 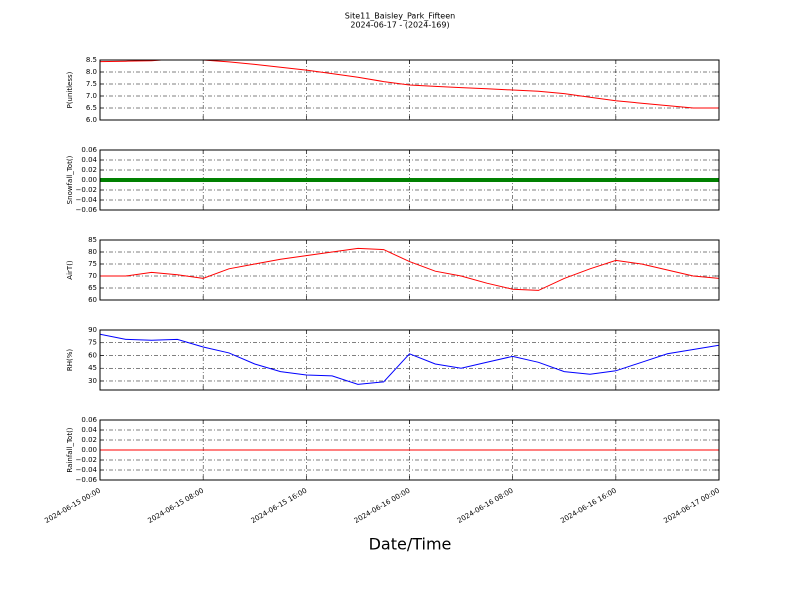 I want to click on y-axis-label: RH(%), so click(x=70, y=360).